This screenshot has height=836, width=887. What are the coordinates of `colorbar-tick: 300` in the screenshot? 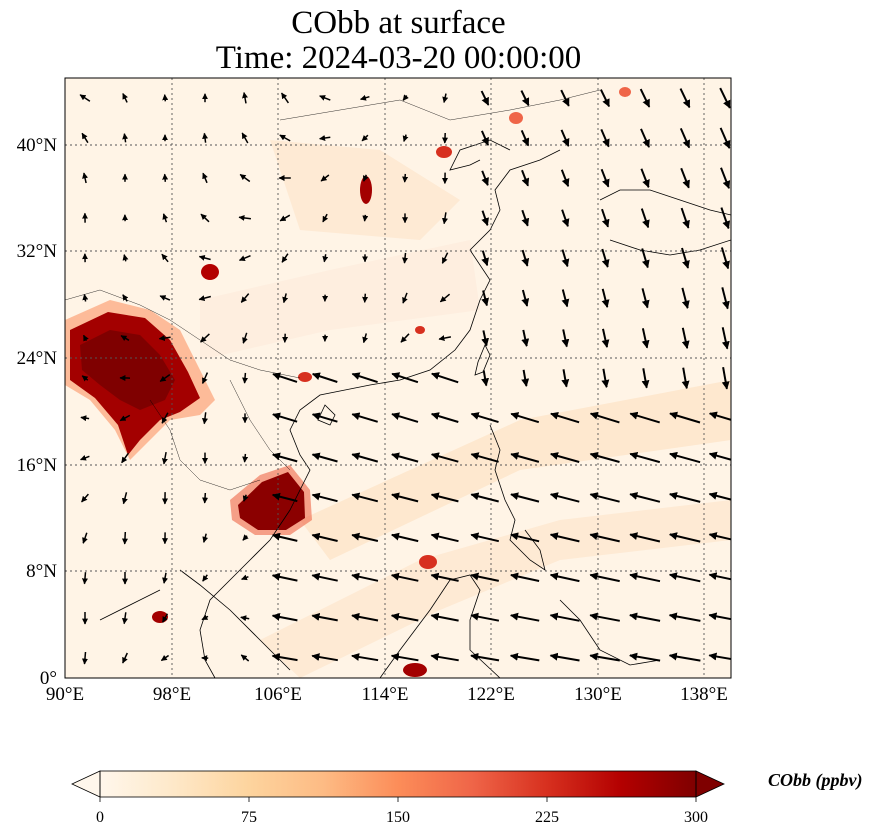 It's located at (696, 817).